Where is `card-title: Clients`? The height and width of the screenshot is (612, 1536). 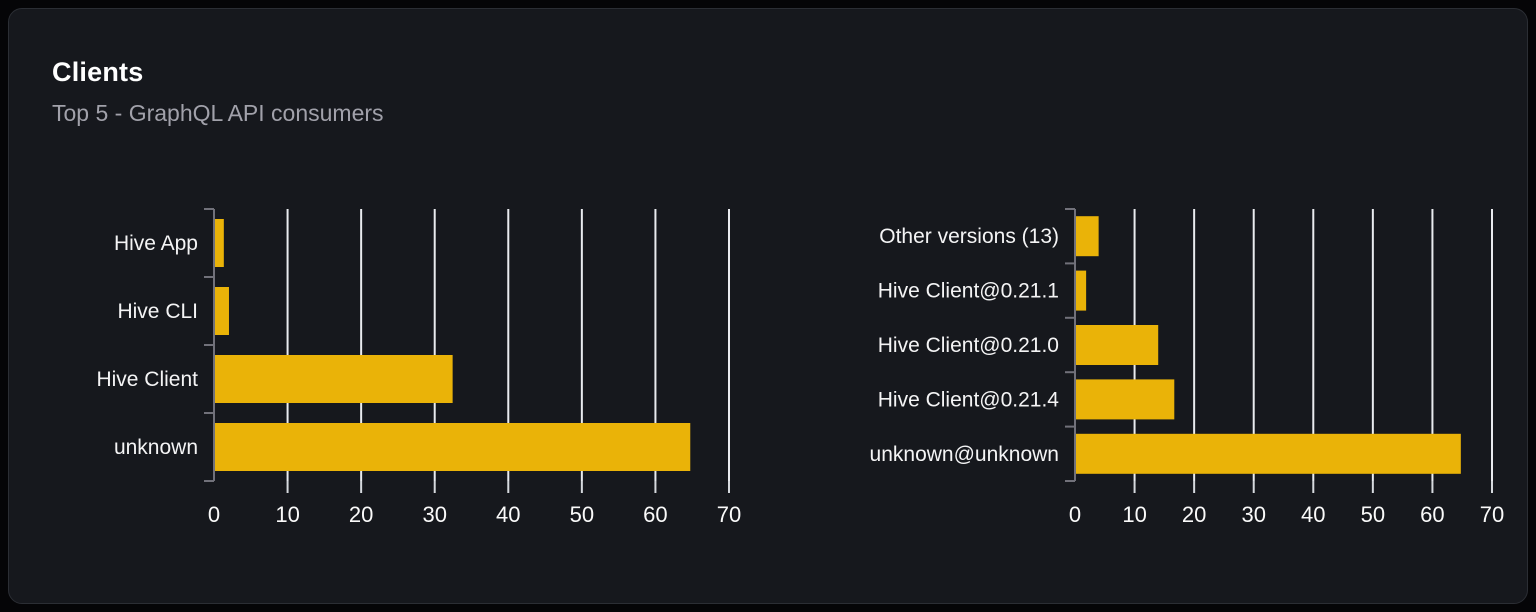 card-title: Clients is located at coordinates (98, 72).